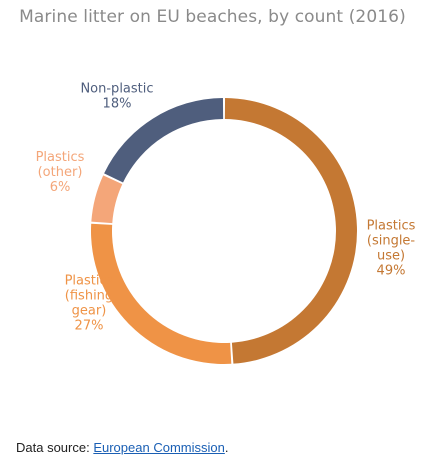  Describe the element at coordinates (116, 89) in the screenshot. I see `slice-name-line: Non-plastic` at that location.